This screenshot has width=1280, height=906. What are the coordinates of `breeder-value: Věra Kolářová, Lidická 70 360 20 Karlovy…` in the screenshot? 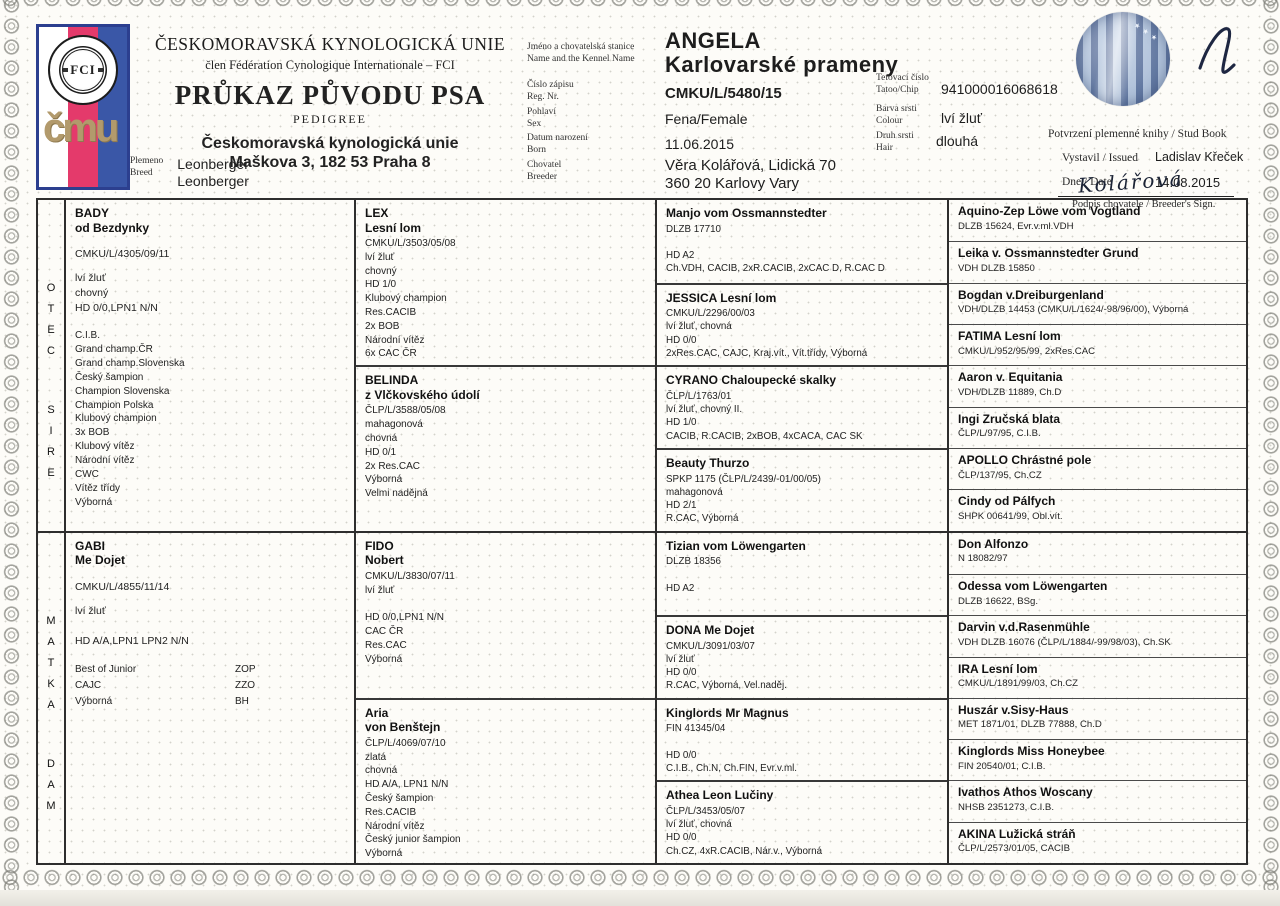 It's located at (750, 174).